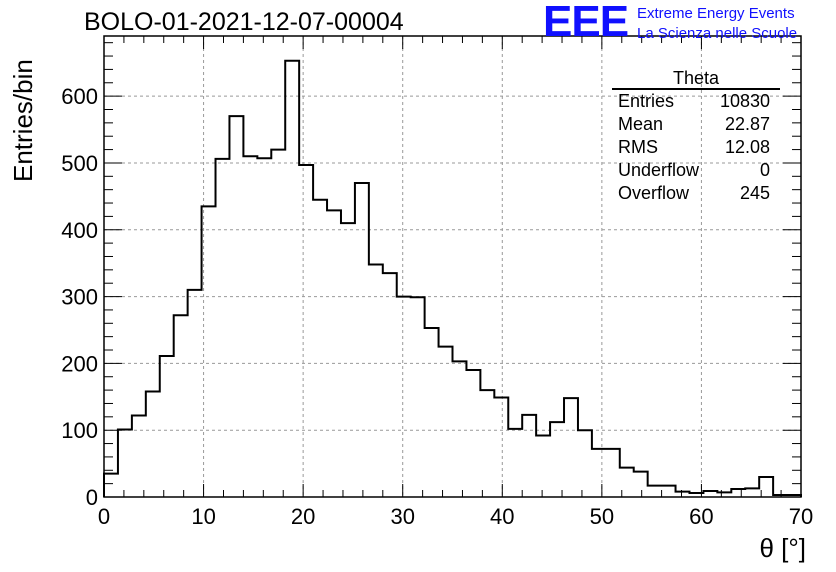 The image size is (836, 572). What do you see at coordinates (502, 516) in the screenshot?
I see `x-tick-label: 40` at bounding box center [502, 516].